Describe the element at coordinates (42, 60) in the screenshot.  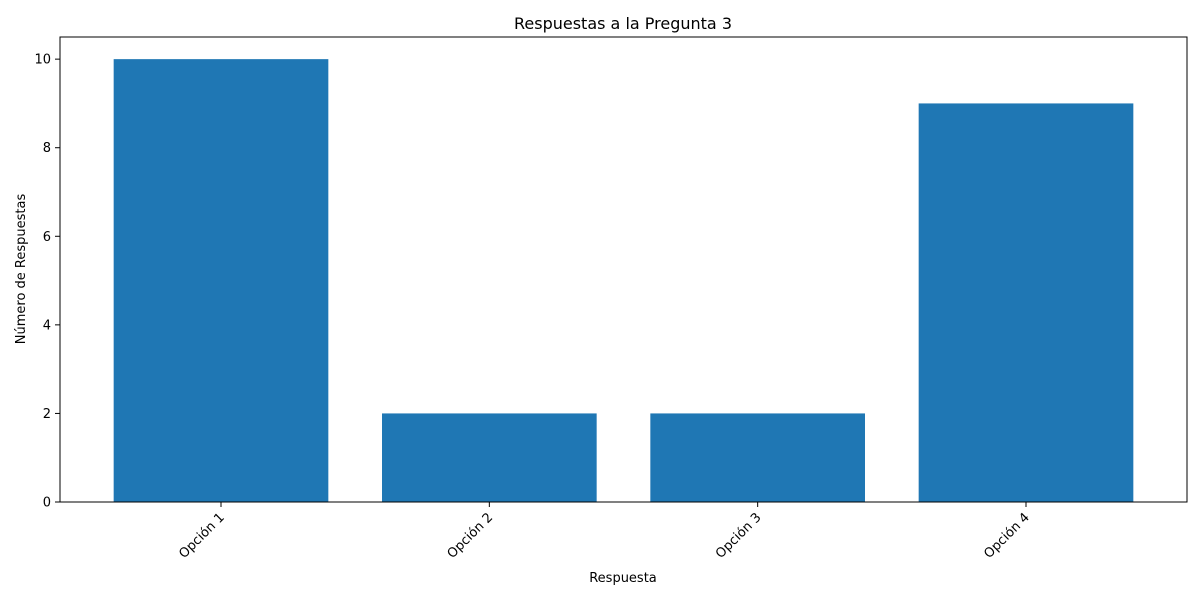
I see `y-tick-label: 10` at that location.